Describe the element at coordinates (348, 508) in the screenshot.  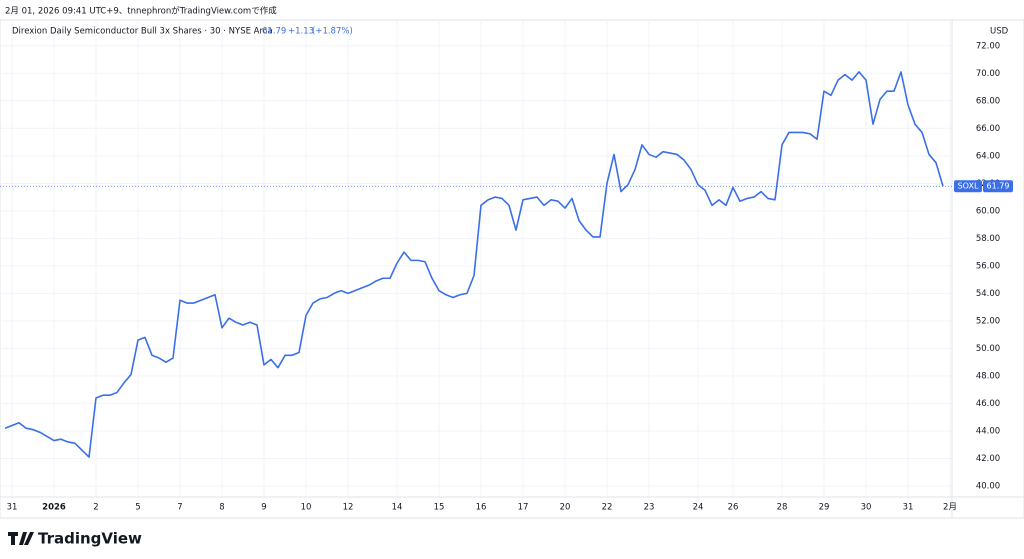
I see `x-tick-label: 12` at that location.